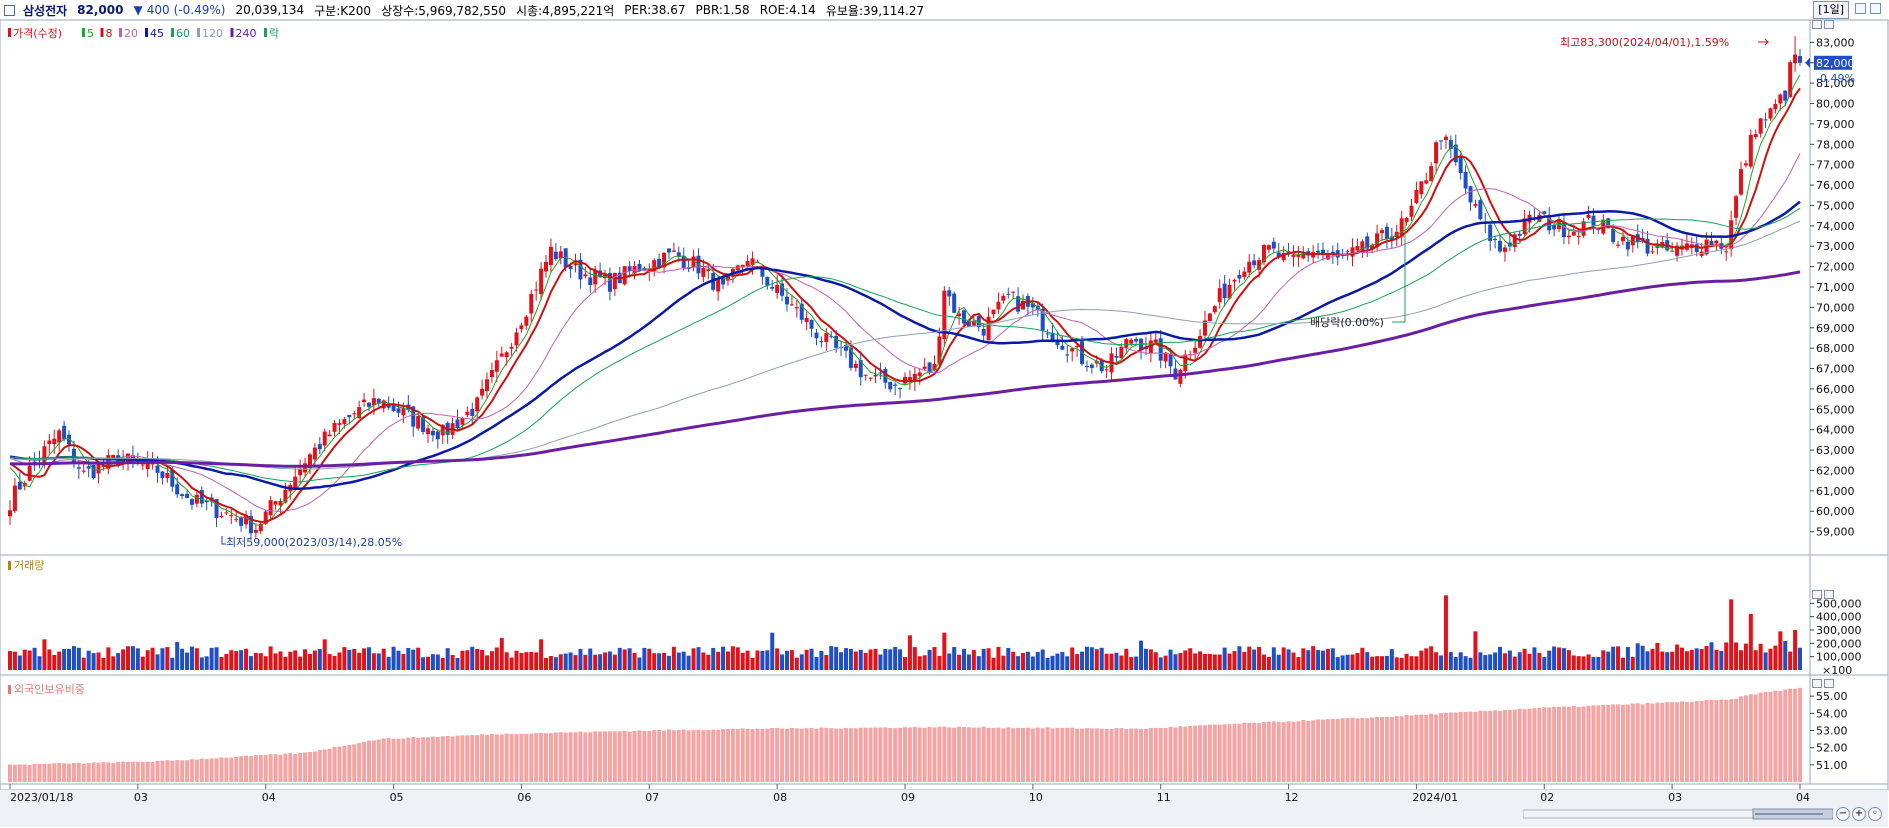 The width and height of the screenshot is (1889, 828). Describe the element at coordinates (1829, 594) in the screenshot. I see `volume-pane-close-icon` at that location.